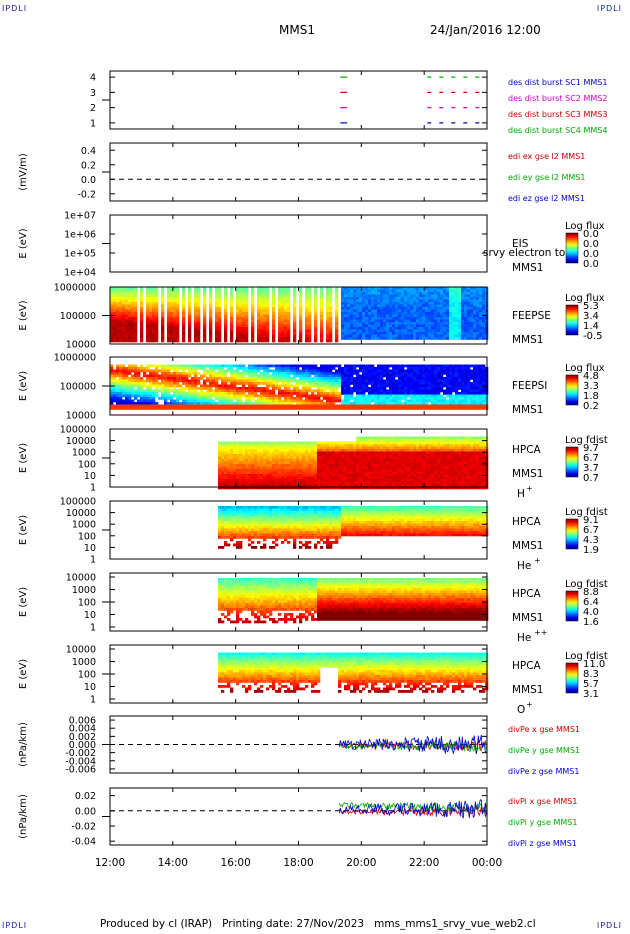  What do you see at coordinates (412, 744) in the screenshot?
I see `trace-line` at bounding box center [412, 744].